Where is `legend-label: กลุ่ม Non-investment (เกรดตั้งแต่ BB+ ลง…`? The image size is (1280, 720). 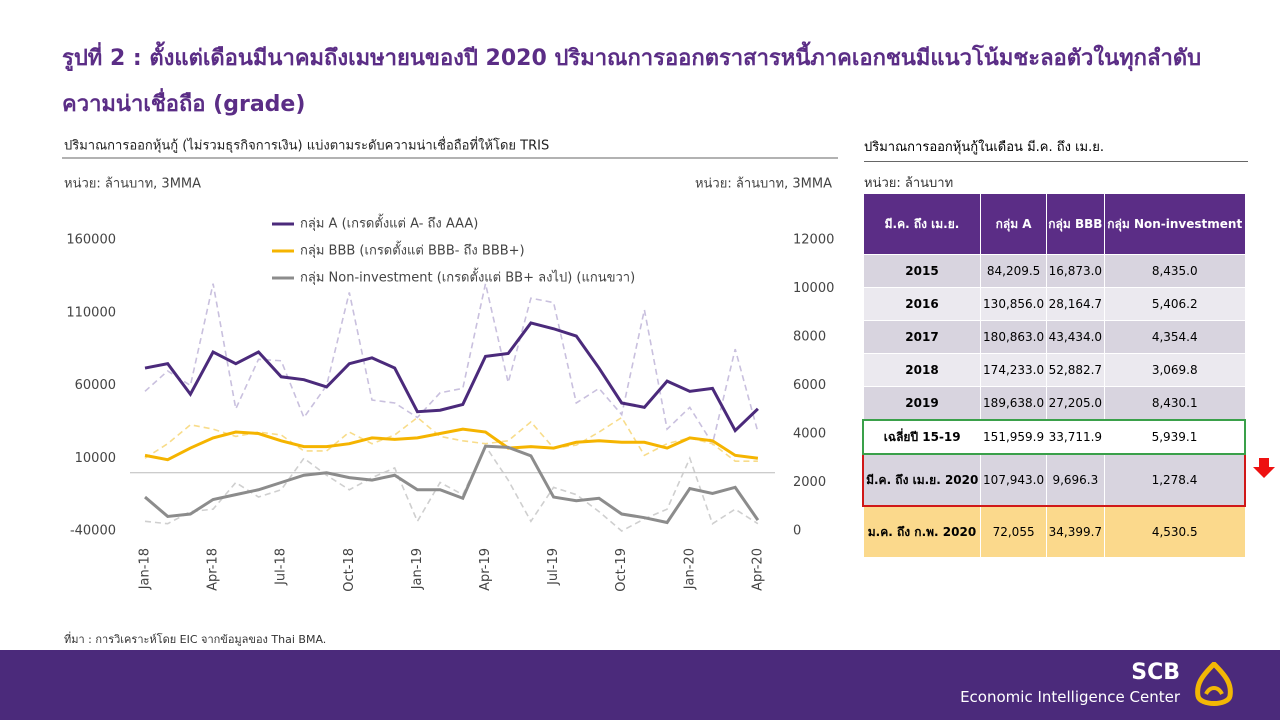 legend-label: กลุ่ม Non-investment (เกรดตั้งแต่ BB+ ลง… is located at coordinates (467, 277).